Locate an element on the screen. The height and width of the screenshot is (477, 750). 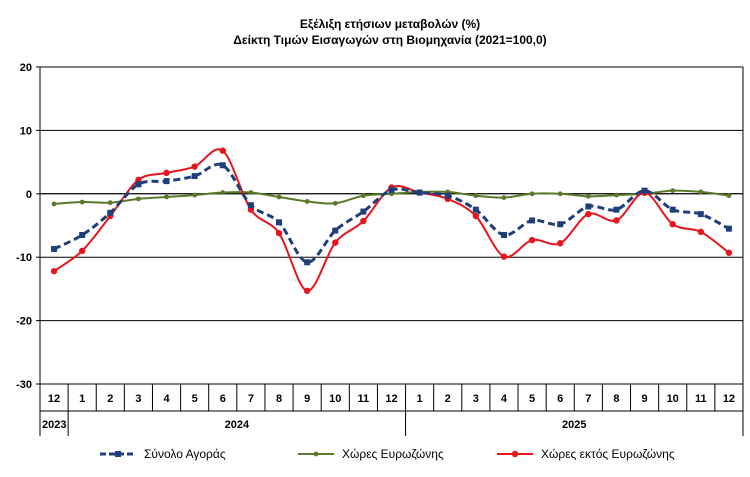
y-tick-label: 0 is located at coordinates (29, 195).